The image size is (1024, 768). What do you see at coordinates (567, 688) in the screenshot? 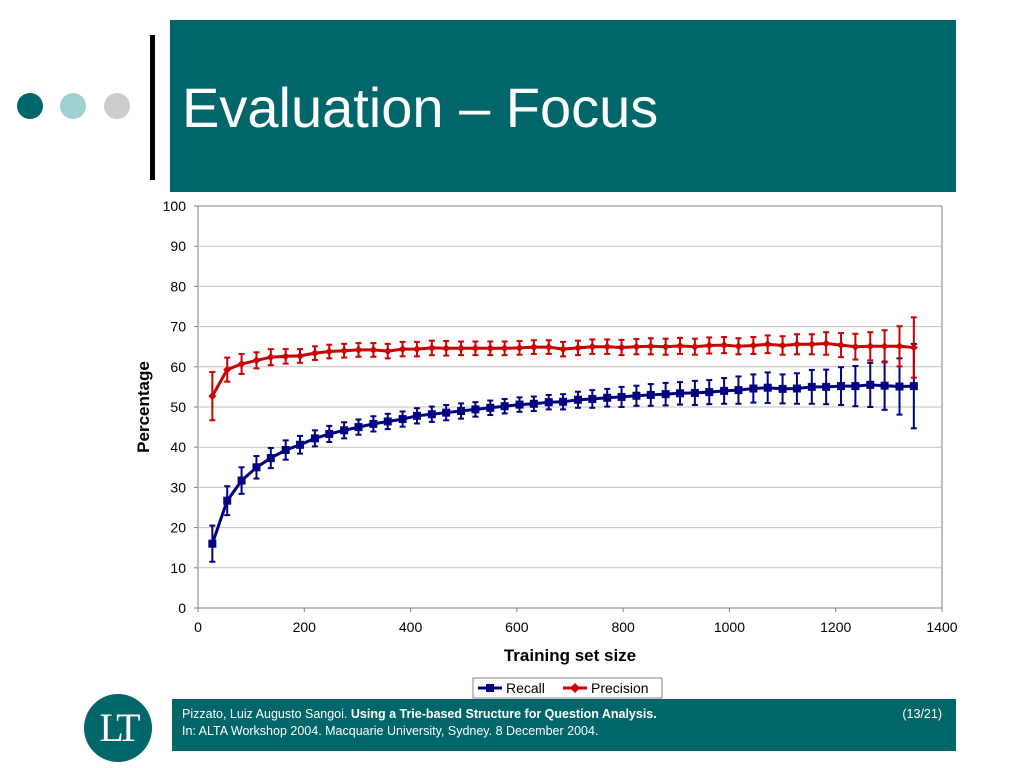
I see `legend: Recall Precision` at bounding box center [567, 688].